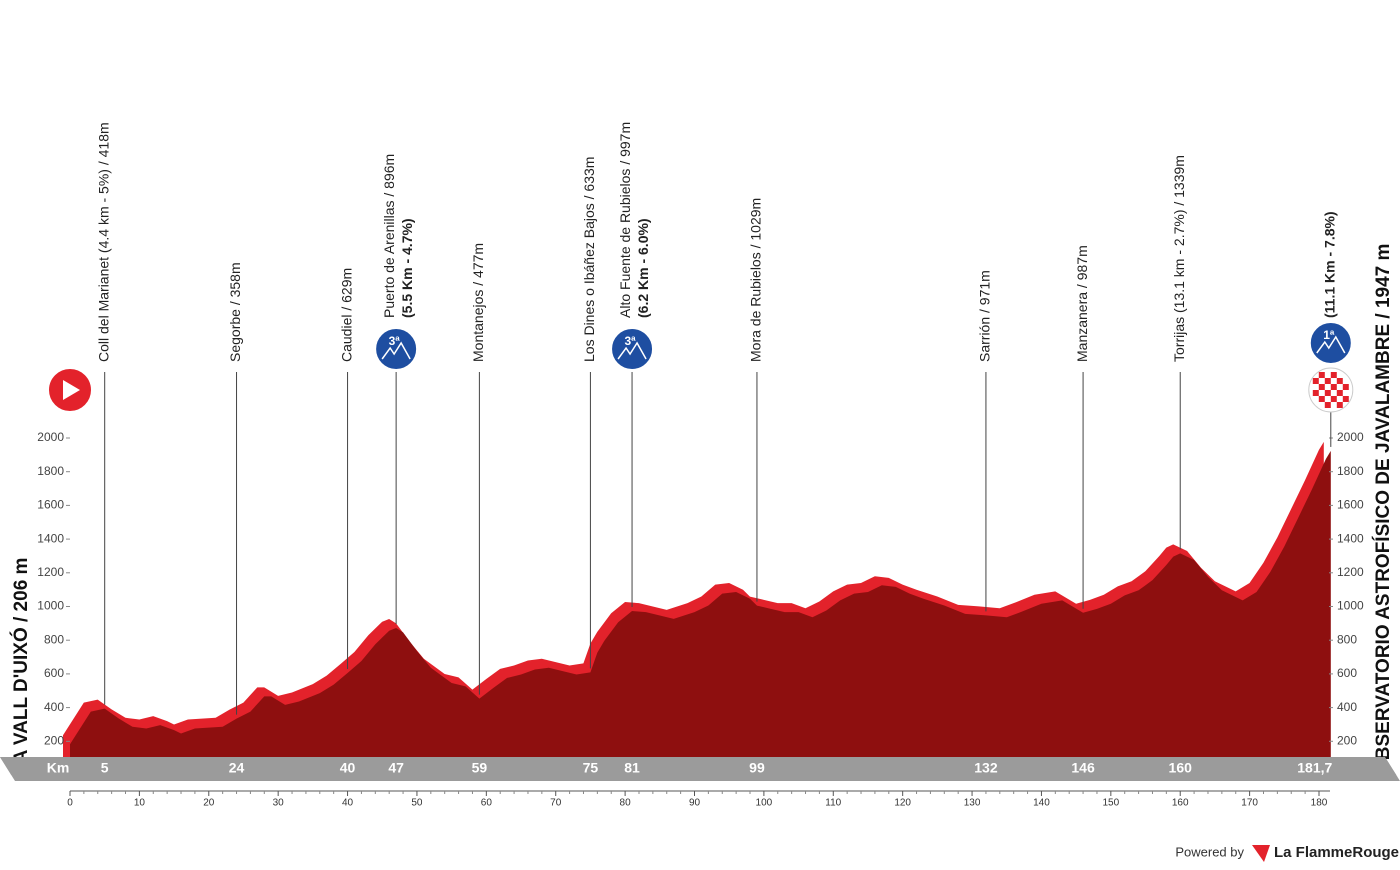 The image size is (1400, 870). What do you see at coordinates (757, 768) in the screenshot?
I see `km-label: 99` at bounding box center [757, 768].